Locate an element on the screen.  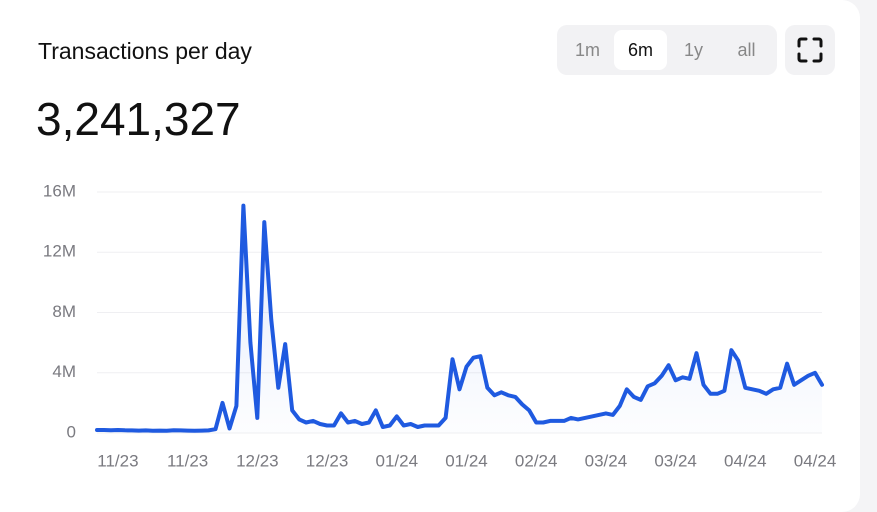
fullscreen-button is located at coordinates (810, 50).